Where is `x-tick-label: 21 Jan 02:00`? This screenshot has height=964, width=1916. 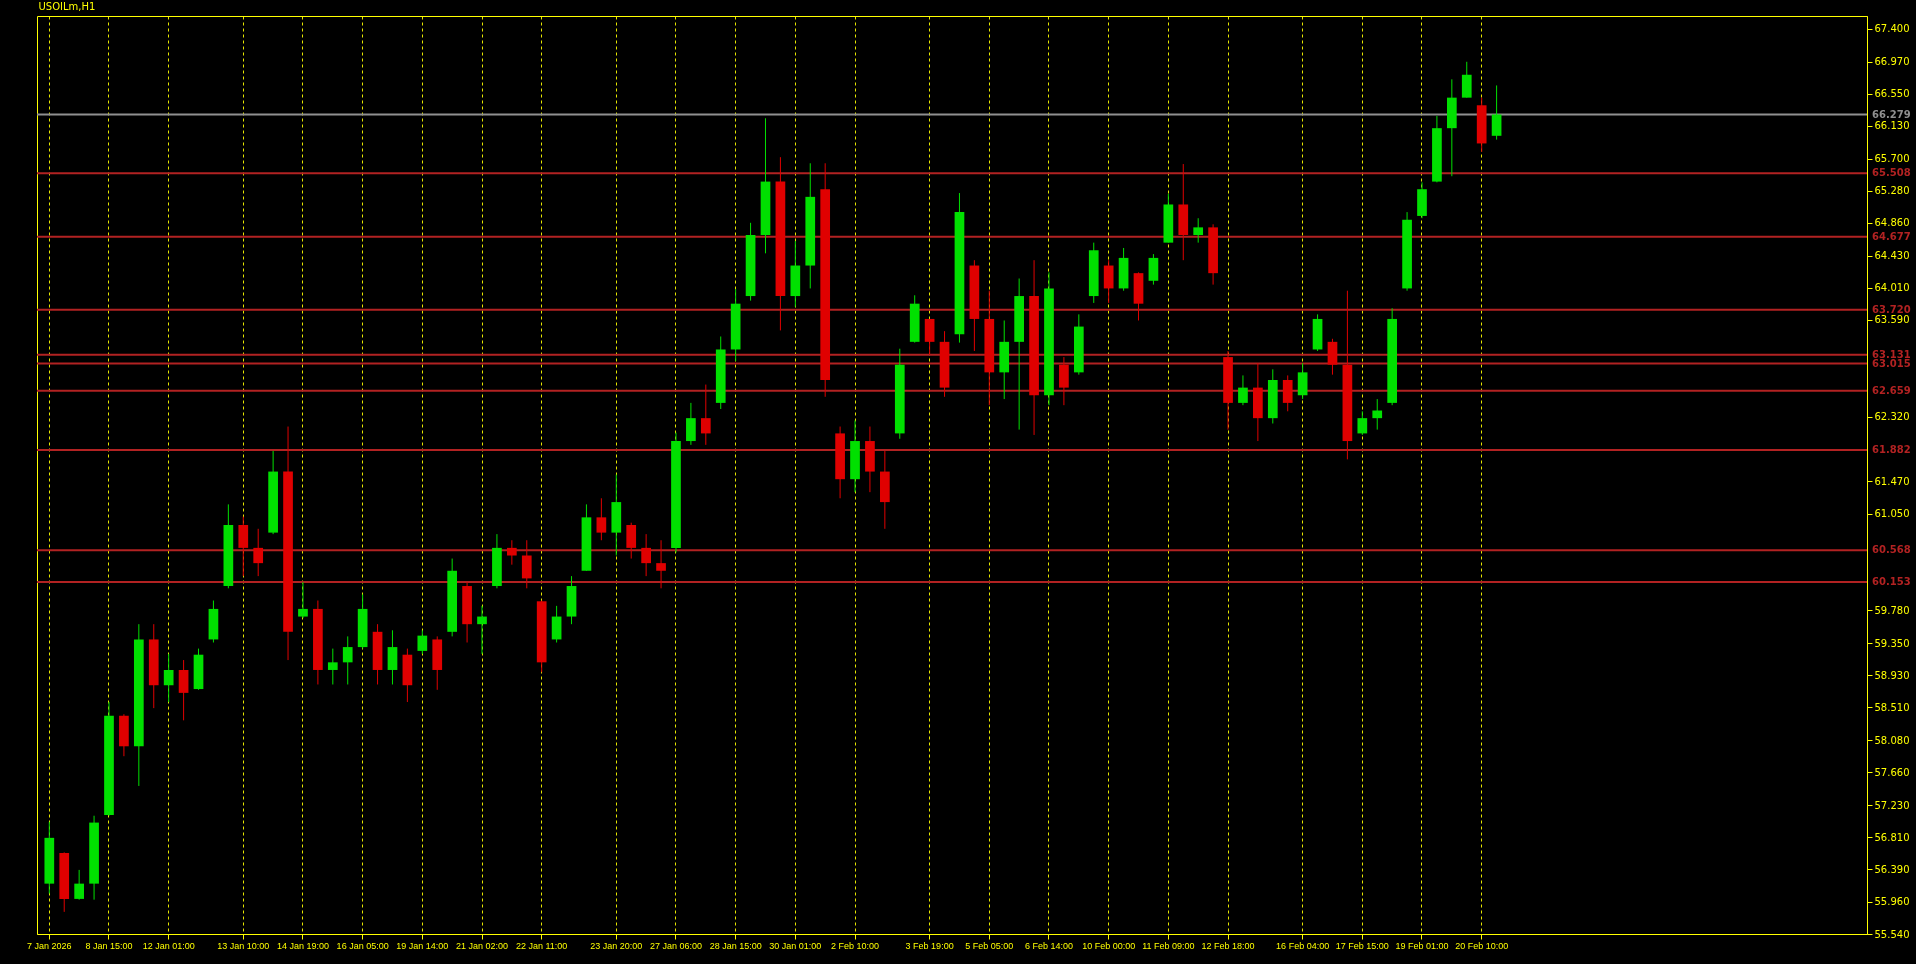
x-tick-label: 21 Jan 02:00 is located at coordinates (482, 945).